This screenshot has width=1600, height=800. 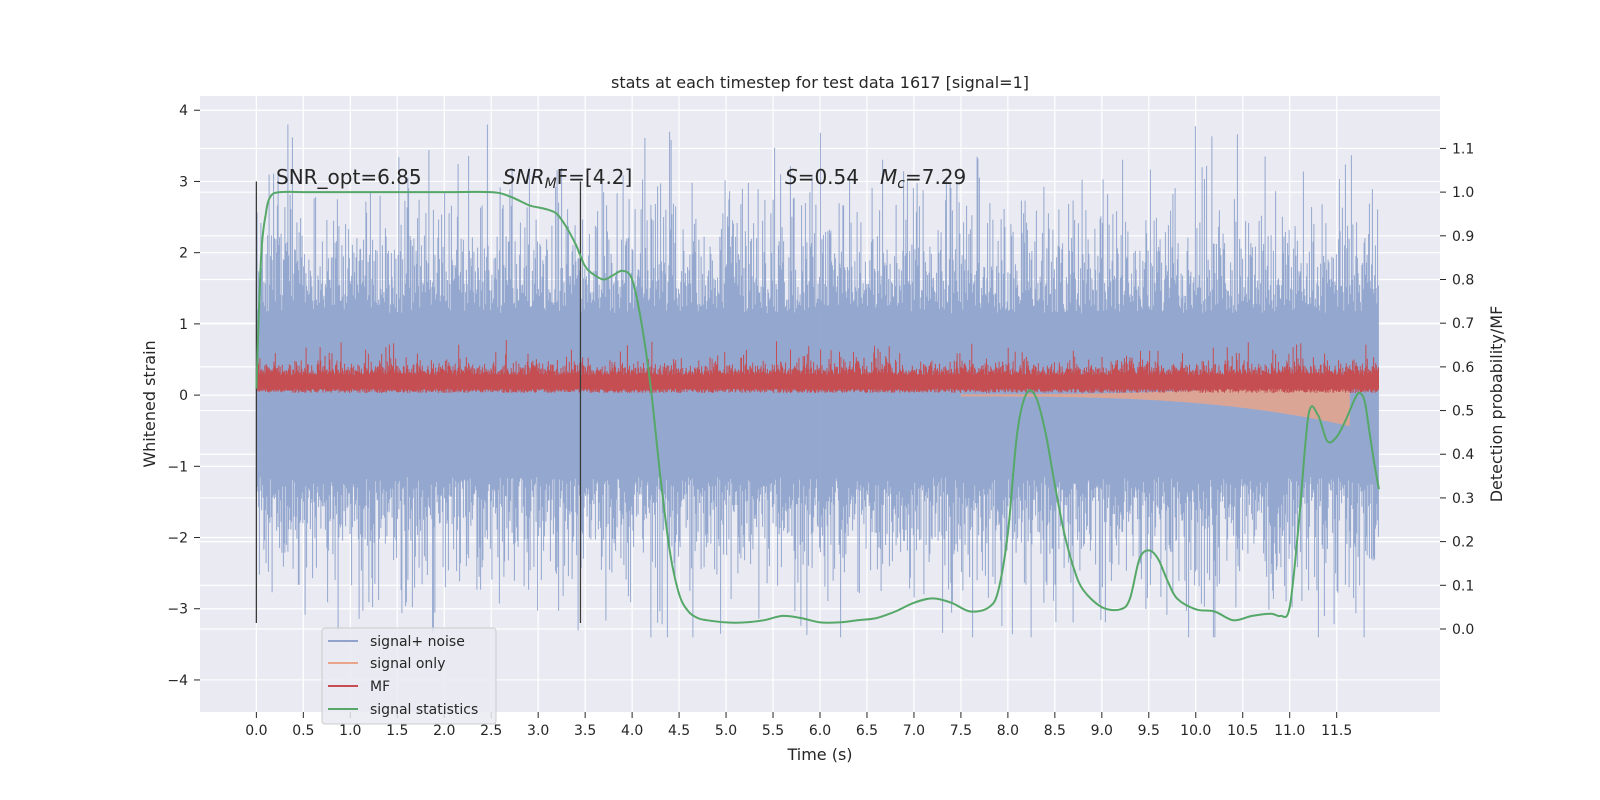 What do you see at coordinates (397, 731) in the screenshot?
I see `x-tick-label: 1.5` at bounding box center [397, 731].